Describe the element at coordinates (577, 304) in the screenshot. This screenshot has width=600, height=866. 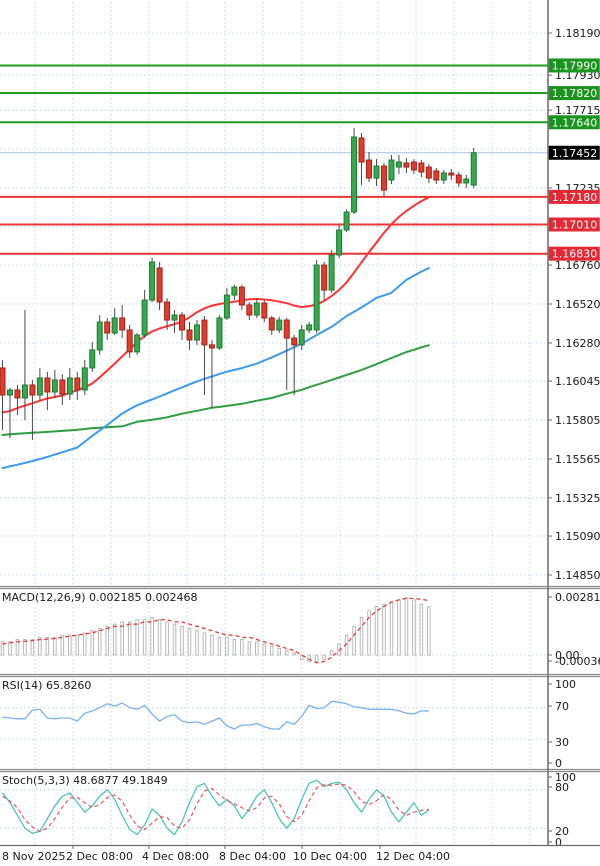
I see `y-axis-label: 1.16520` at that location.